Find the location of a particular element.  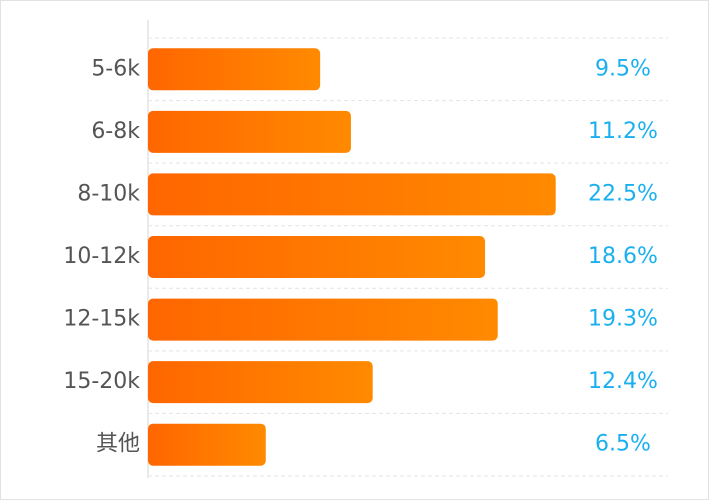

value-label: 12.4% is located at coordinates (623, 381).